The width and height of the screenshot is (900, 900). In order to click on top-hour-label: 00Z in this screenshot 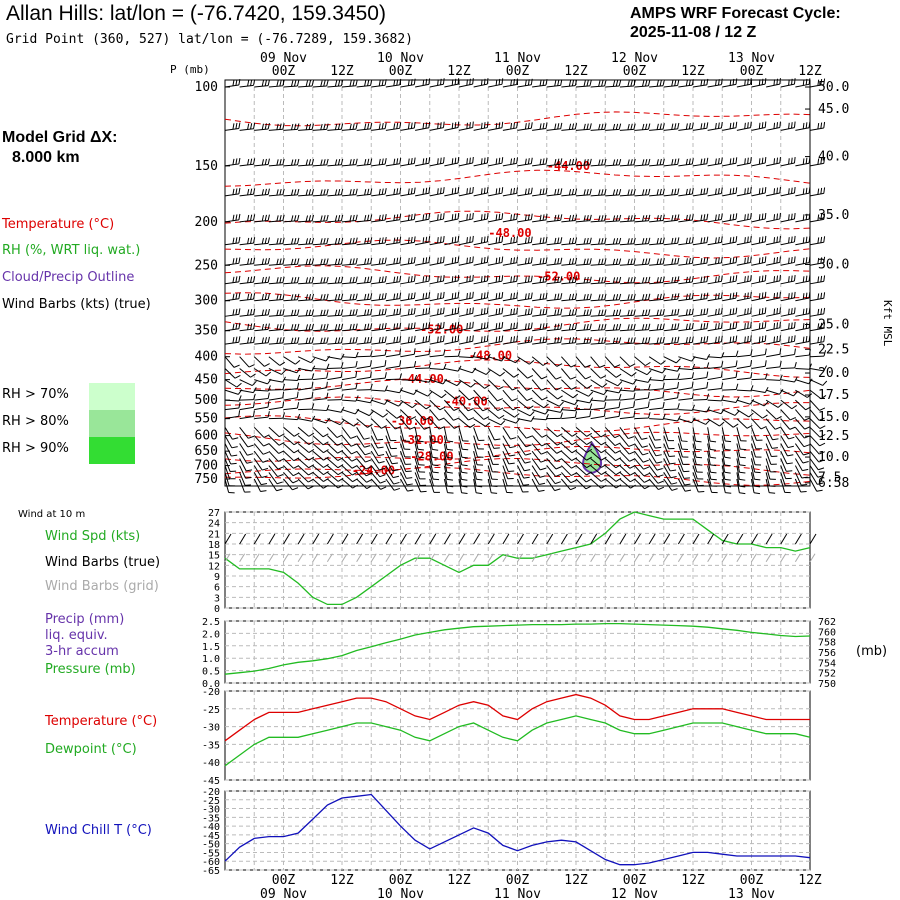, I will do `click(284, 71)`.